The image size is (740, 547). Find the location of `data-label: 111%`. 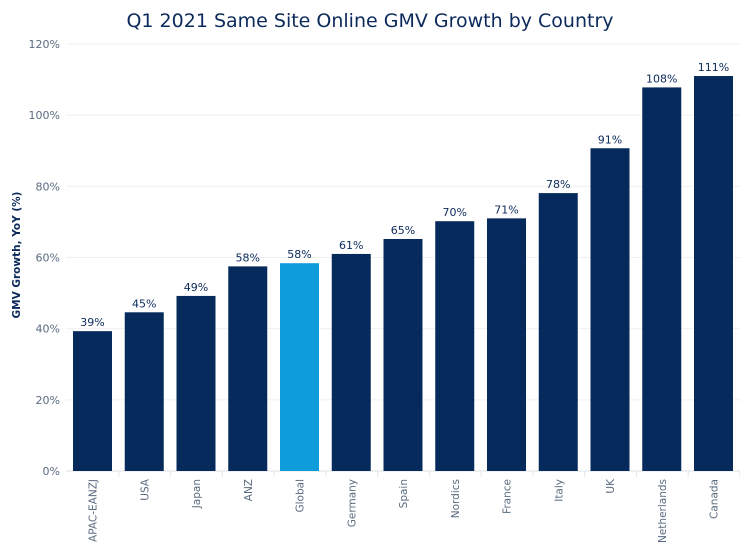

data-label: 111% is located at coordinates (713, 67).